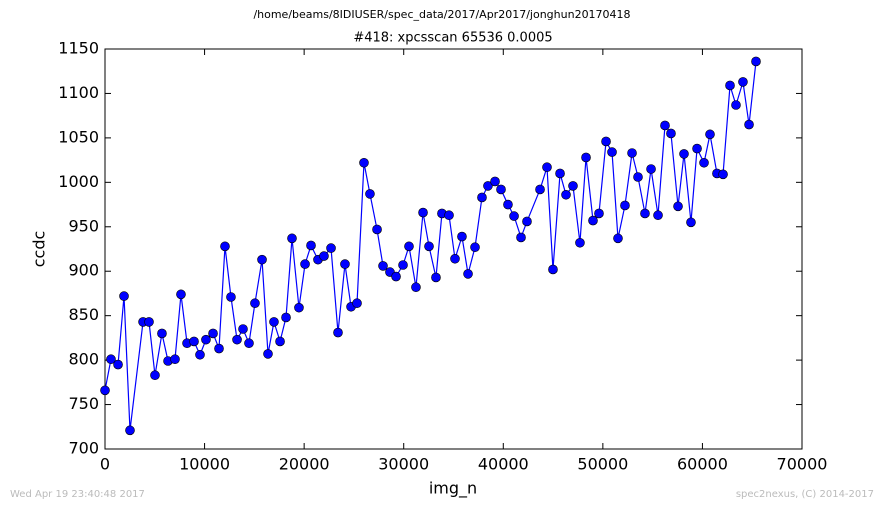 This screenshot has height=509, width=884. What do you see at coordinates (702, 464) in the screenshot?
I see `x-tick-label: 60000` at bounding box center [702, 464].